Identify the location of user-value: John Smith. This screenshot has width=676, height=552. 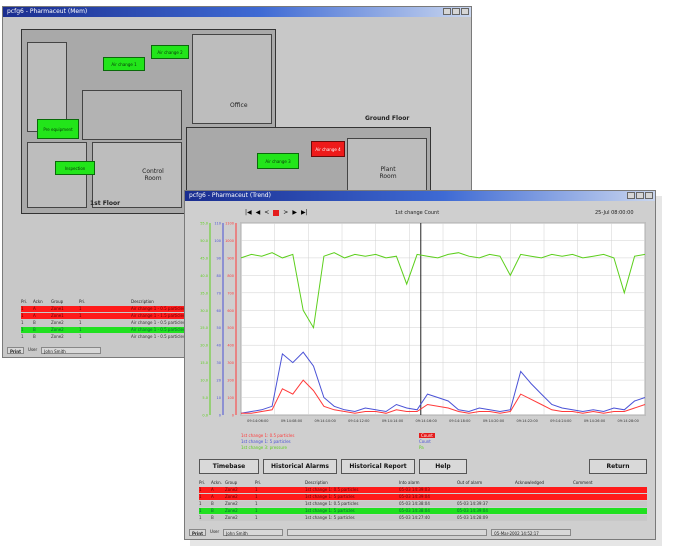
(253, 532).